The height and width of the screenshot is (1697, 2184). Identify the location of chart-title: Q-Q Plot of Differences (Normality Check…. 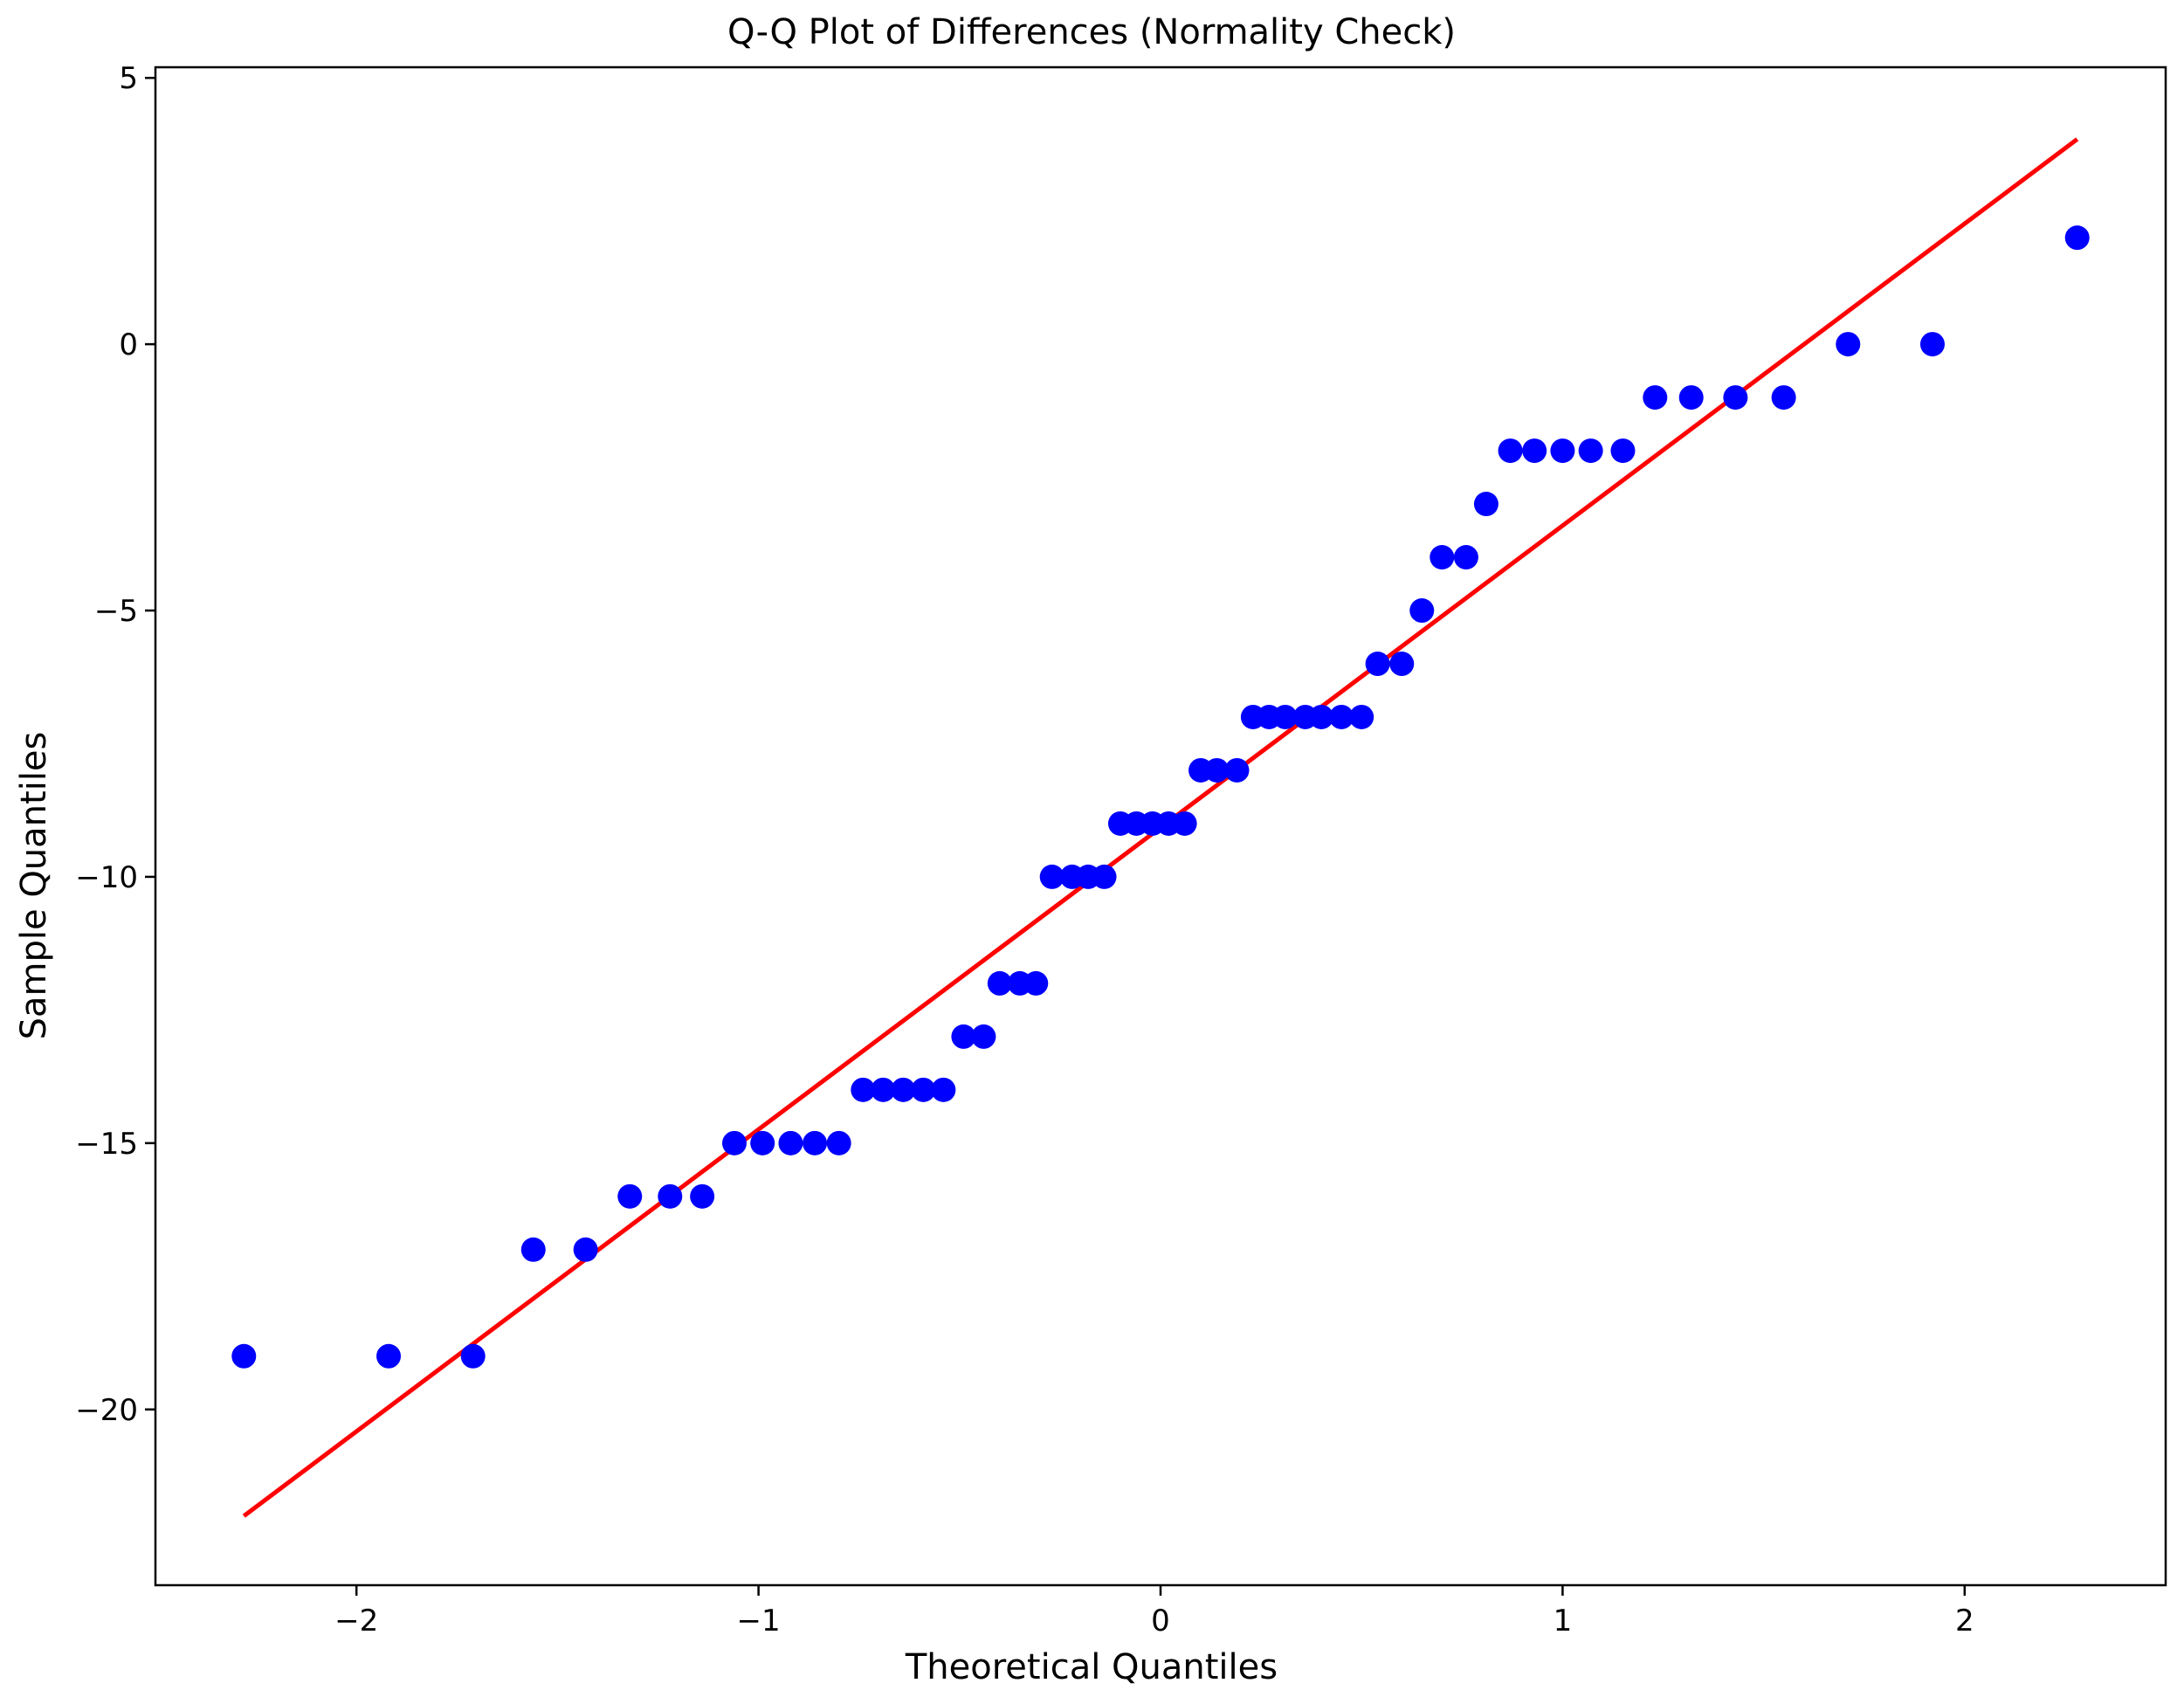
(1091, 32).